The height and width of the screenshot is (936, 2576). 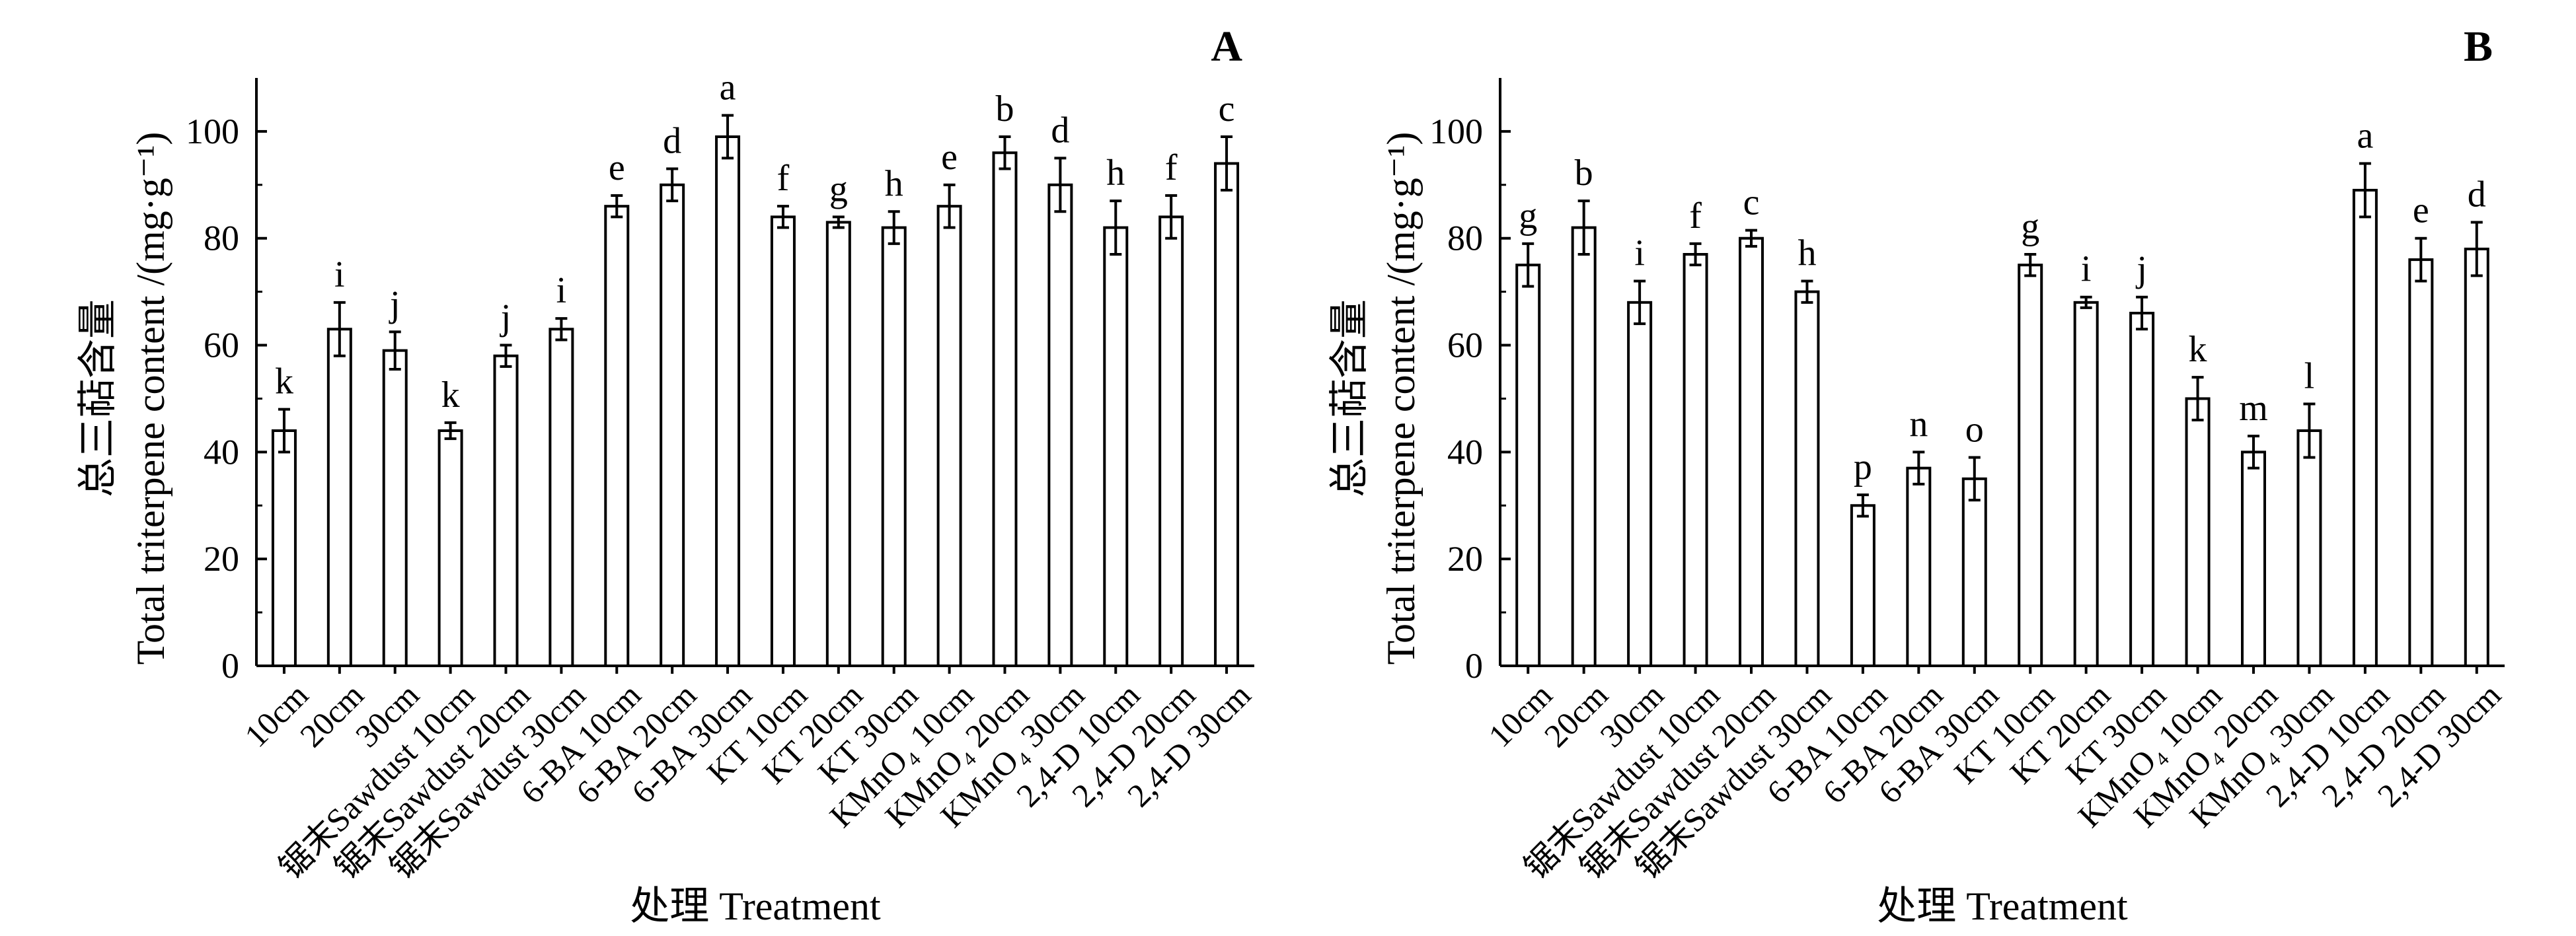 I want to click on significance-label: n, so click(x=1918, y=424).